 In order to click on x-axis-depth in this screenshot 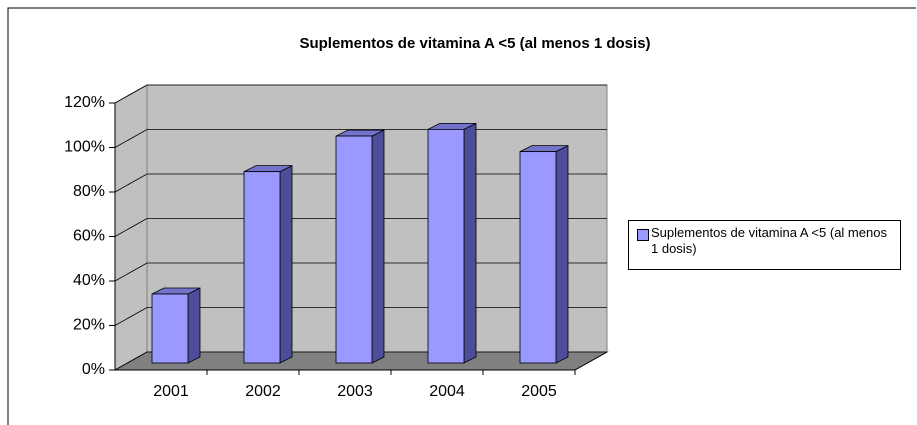, I will do `click(591, 361)`.